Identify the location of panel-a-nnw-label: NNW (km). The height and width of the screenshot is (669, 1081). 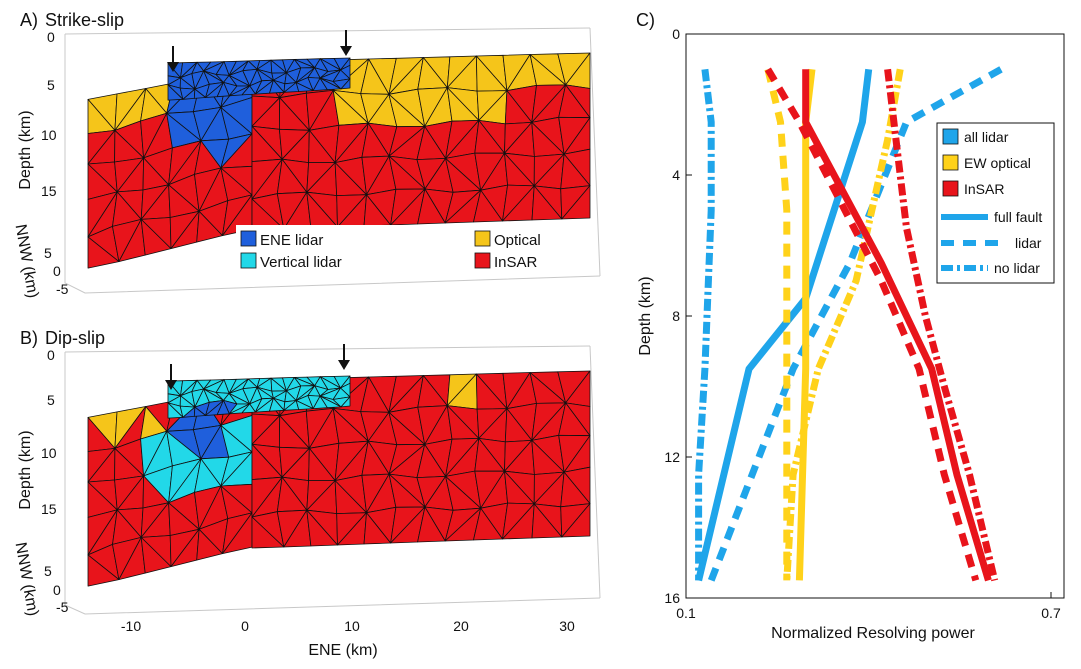
(27, 261).